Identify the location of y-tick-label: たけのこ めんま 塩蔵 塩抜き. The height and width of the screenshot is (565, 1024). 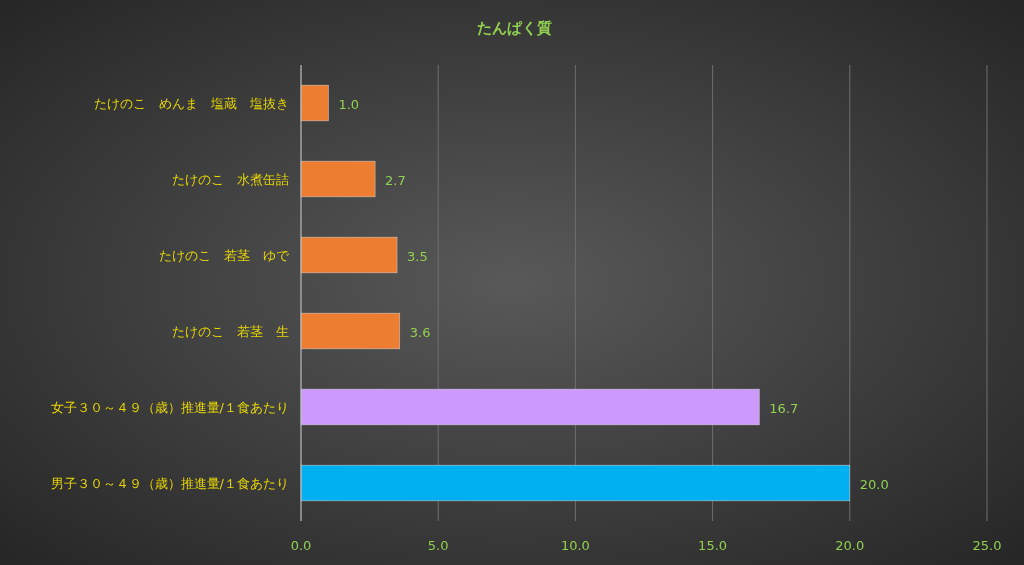
(191, 103).